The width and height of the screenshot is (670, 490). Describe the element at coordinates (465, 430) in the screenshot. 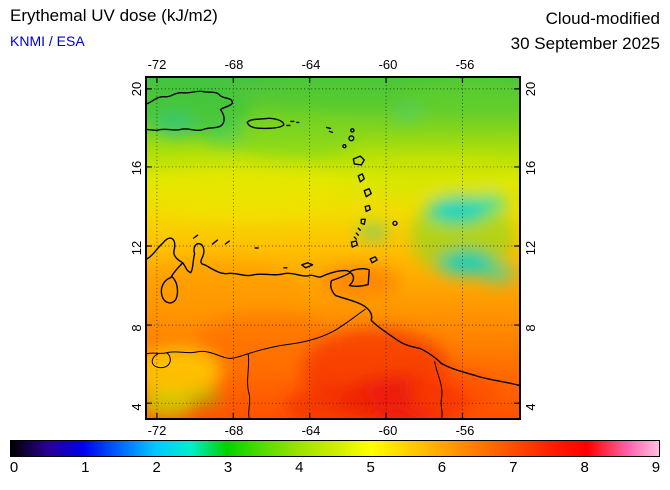

I see `x-tick-bottom: -56` at that location.